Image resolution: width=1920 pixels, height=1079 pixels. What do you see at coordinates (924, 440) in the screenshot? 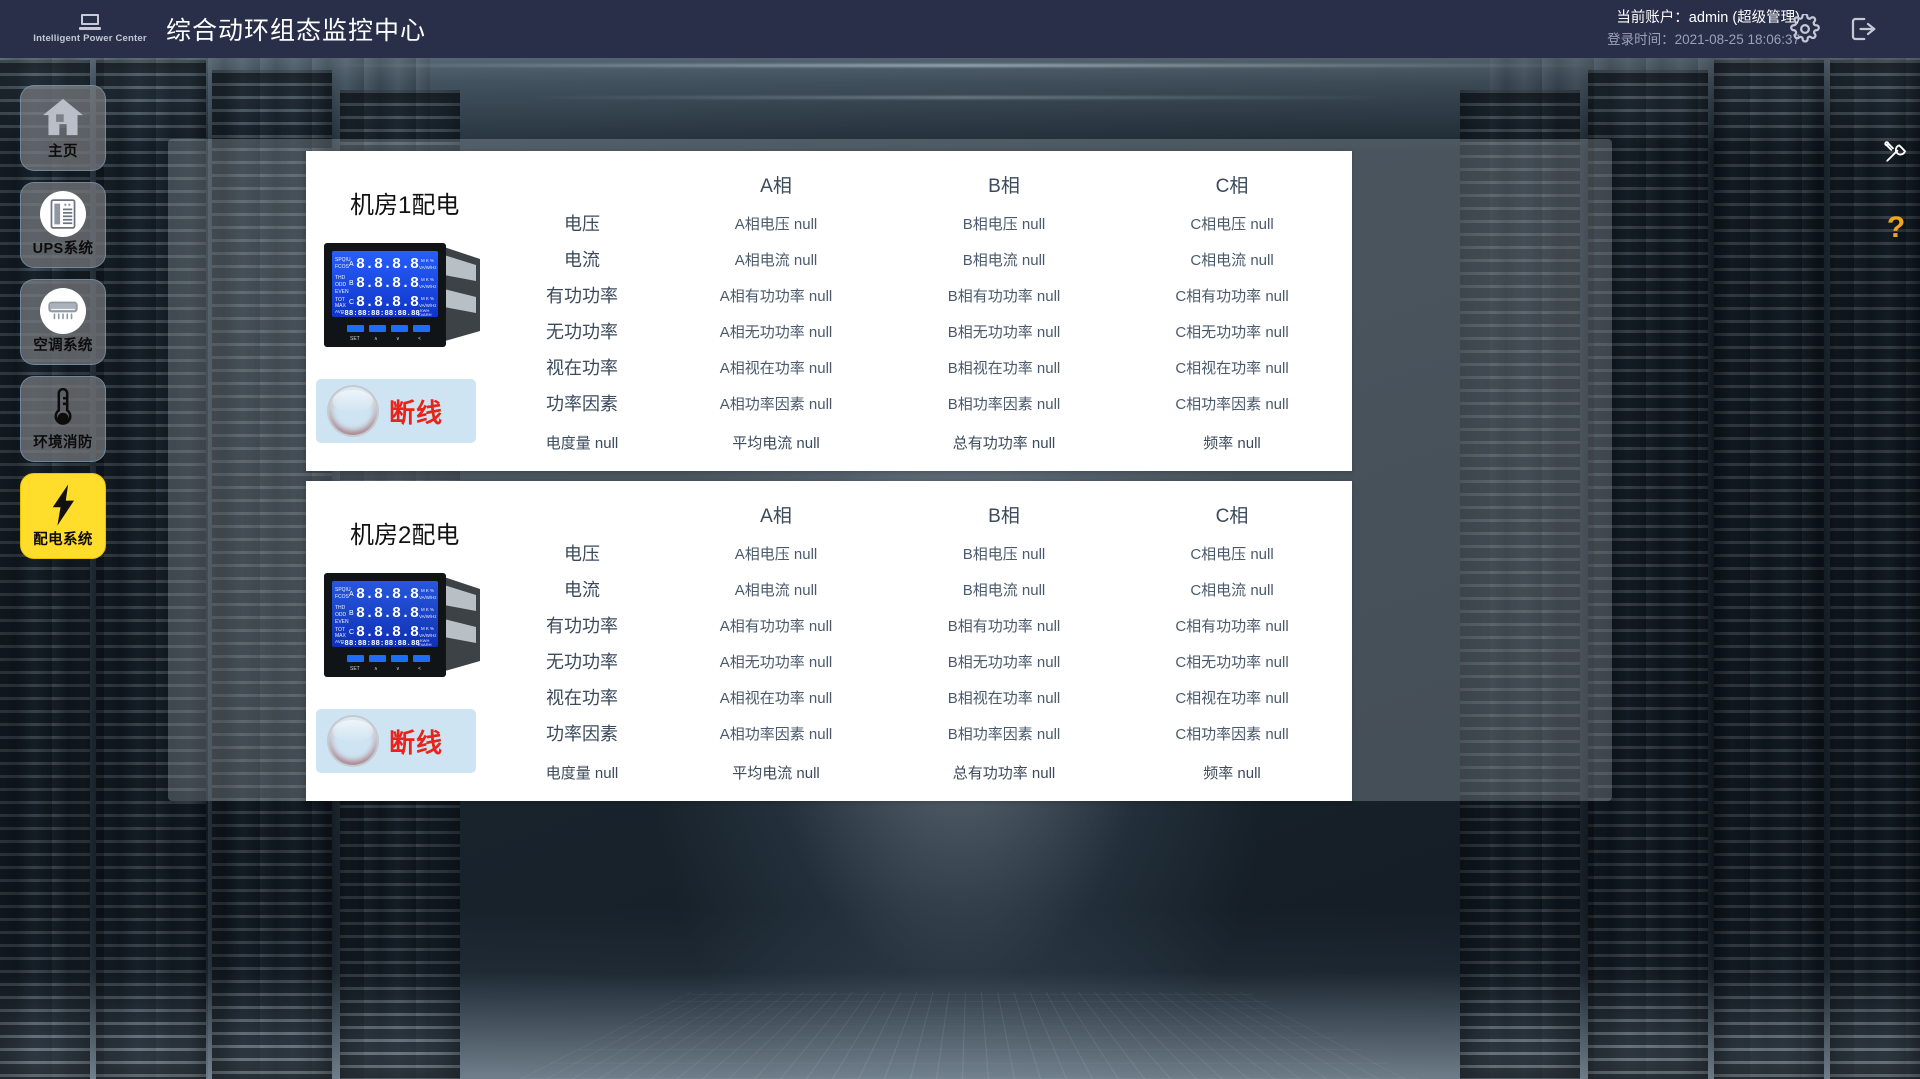
I see `summary-row: 电度量 null 平均电流 null 总有功功率 null 频率 null` at bounding box center [924, 440].